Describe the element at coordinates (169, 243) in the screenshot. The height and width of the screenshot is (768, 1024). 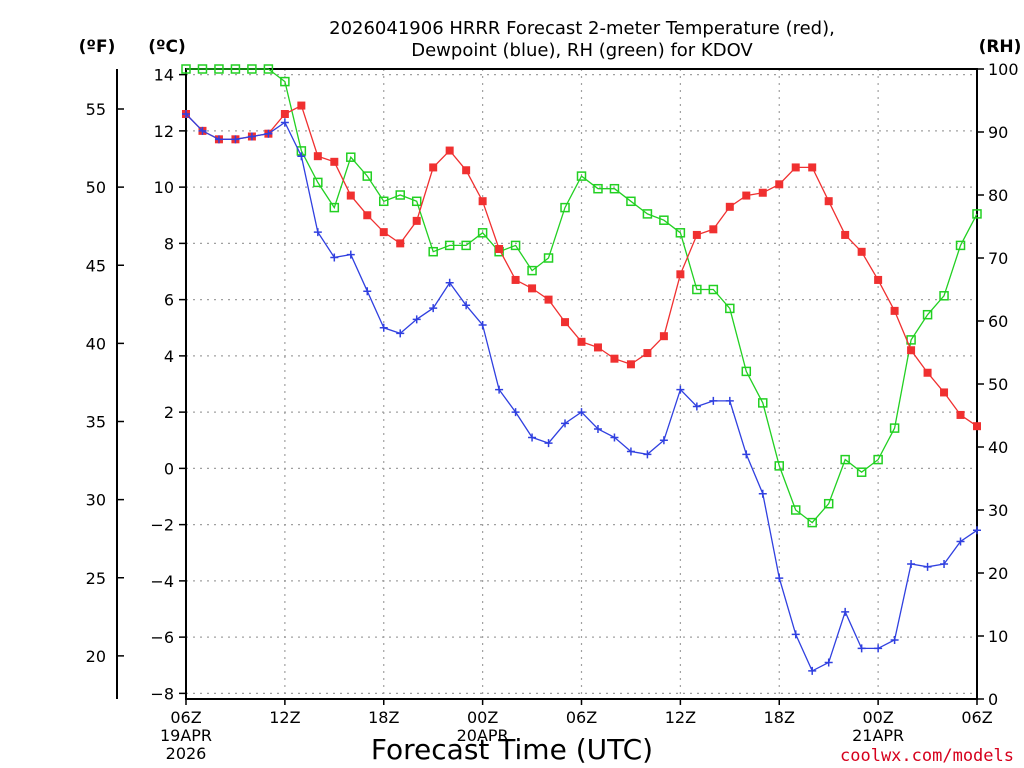
I see `celsius-tick-label: 8` at that location.